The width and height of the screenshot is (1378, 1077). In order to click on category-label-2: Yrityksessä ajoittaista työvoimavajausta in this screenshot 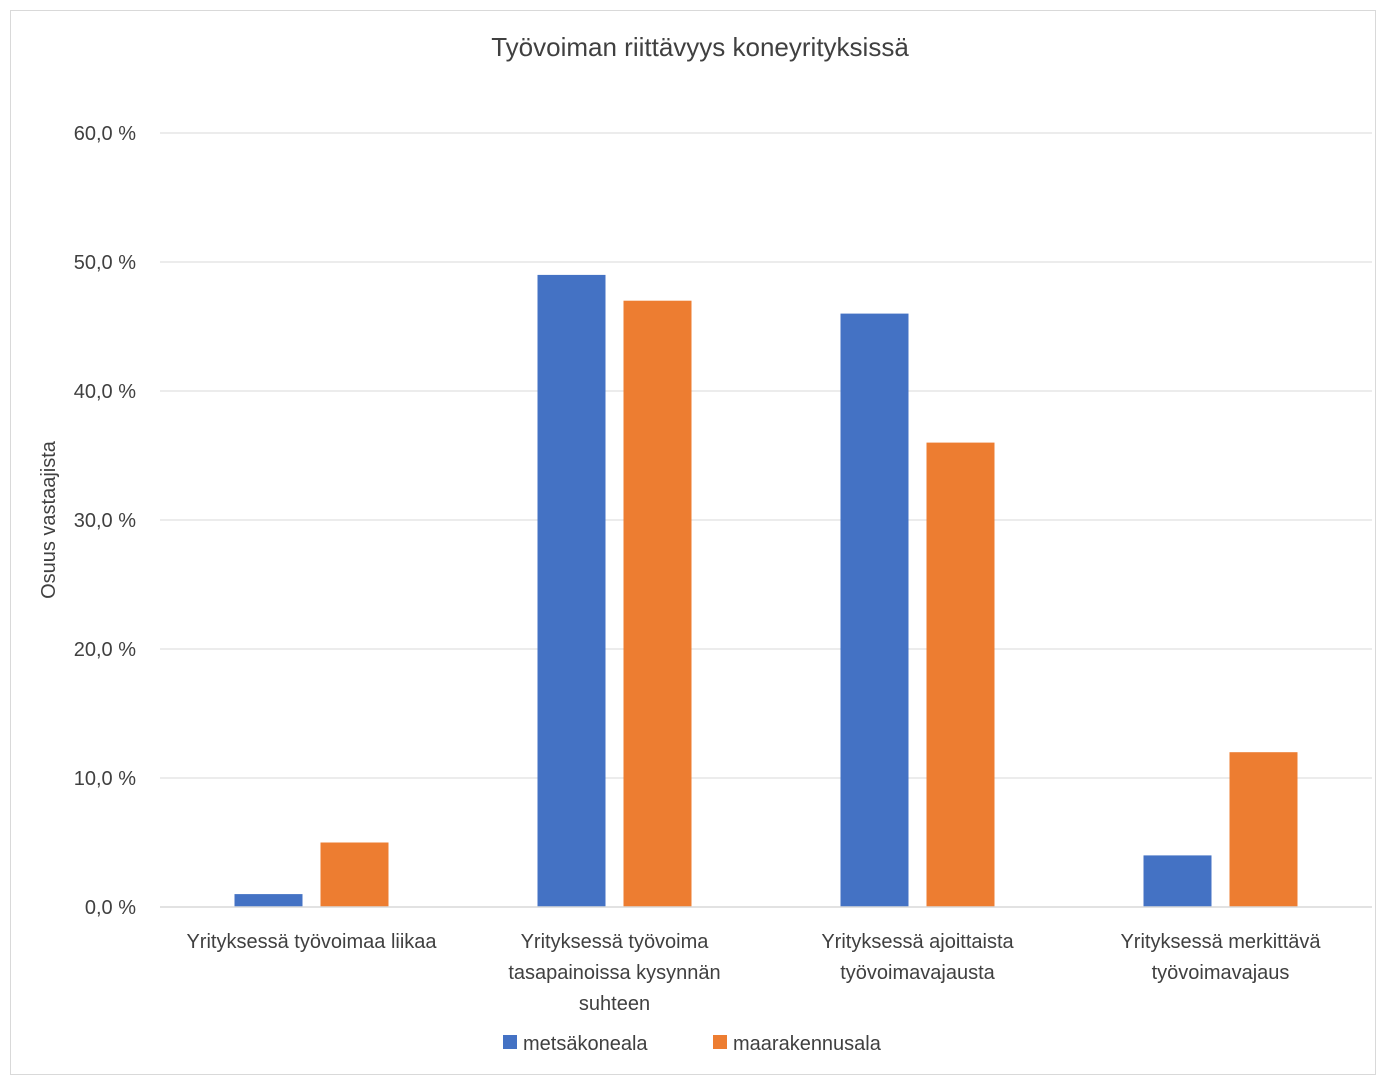, I will do `click(917, 957)`.